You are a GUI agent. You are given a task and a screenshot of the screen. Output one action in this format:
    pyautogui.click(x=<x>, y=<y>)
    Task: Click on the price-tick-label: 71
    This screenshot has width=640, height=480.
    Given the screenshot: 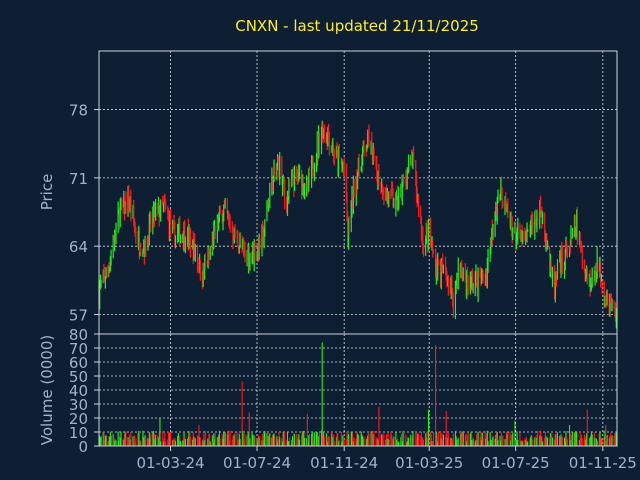 What is the action you would take?
    pyautogui.click(x=78, y=179)
    